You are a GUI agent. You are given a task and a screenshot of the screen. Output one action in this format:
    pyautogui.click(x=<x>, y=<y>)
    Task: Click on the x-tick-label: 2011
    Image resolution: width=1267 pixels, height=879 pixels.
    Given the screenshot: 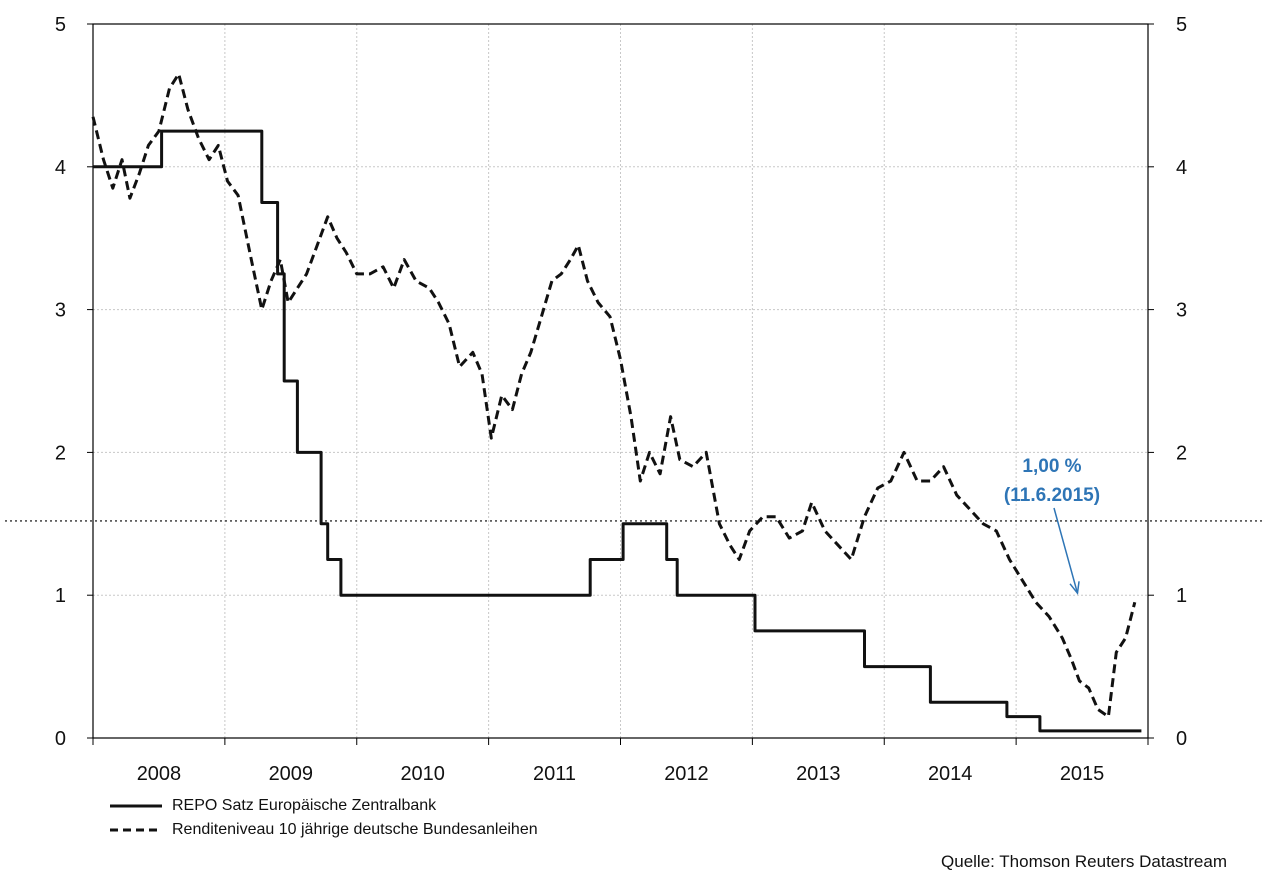 What is the action you would take?
    pyautogui.click(x=554, y=774)
    